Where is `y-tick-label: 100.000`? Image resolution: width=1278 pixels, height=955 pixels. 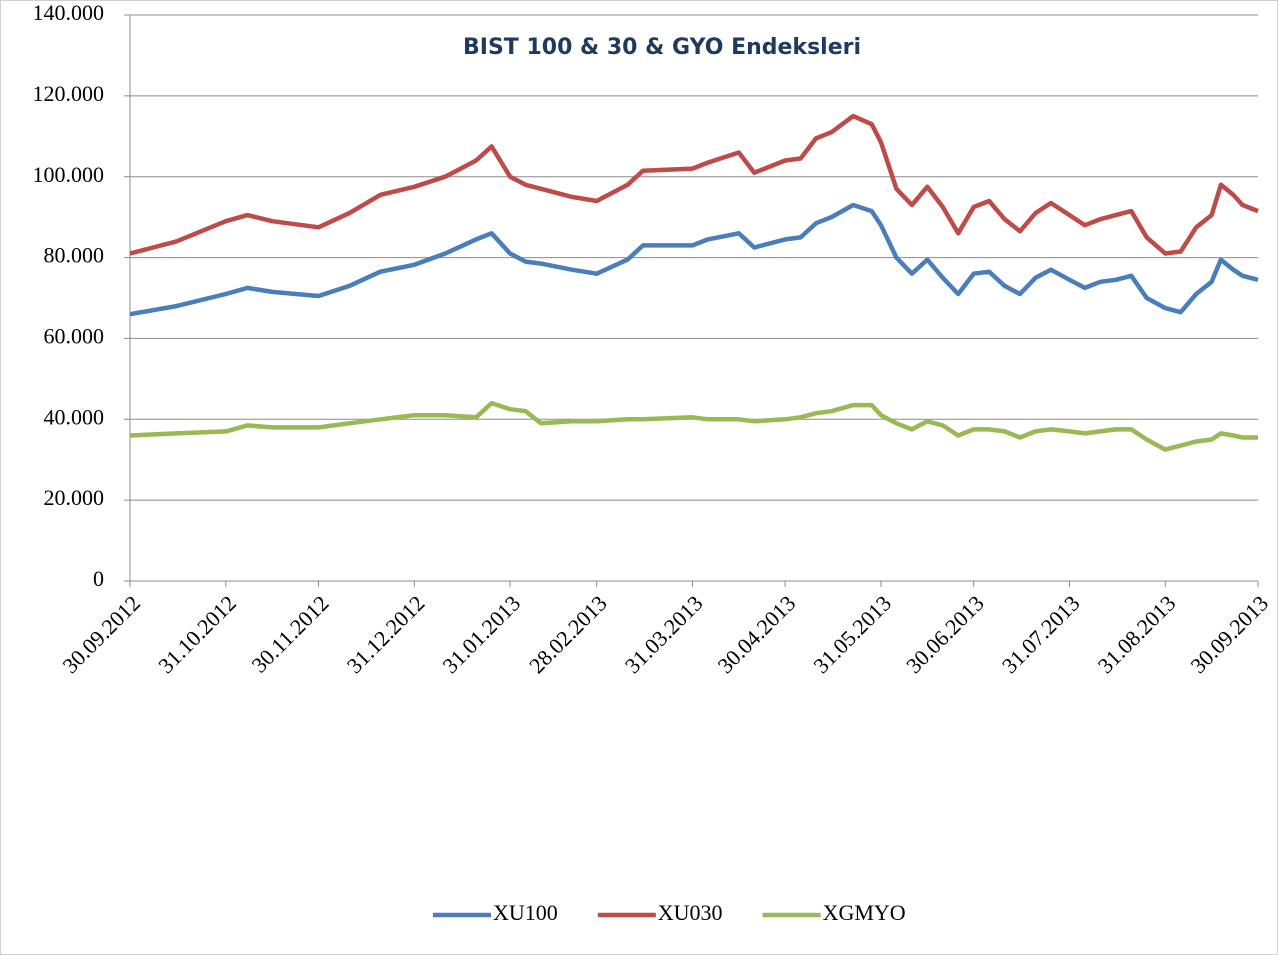
y-tick-label: 100.000 is located at coordinates (69, 174).